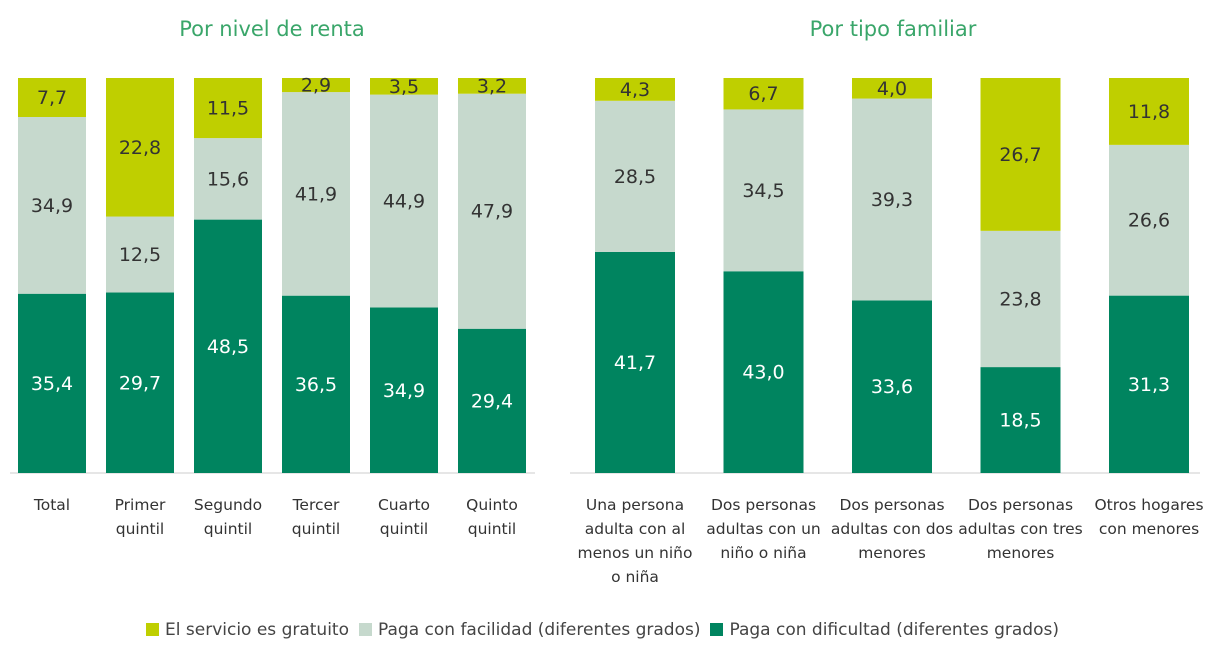 The width and height of the screenshot is (1205, 655). I want to click on value-label: 33,6, so click(892, 387).